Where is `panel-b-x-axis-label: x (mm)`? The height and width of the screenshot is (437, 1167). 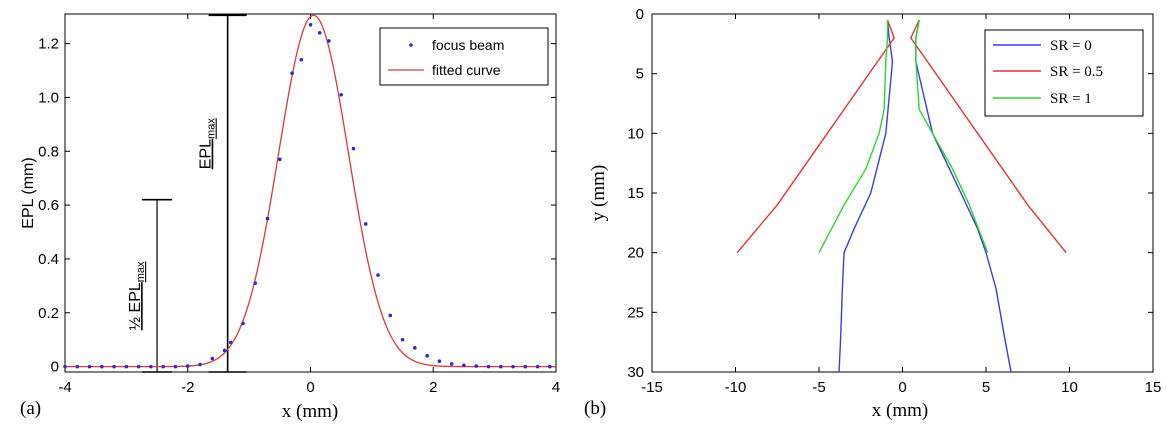 panel-b-x-axis-label: x (mm) is located at coordinates (900, 410).